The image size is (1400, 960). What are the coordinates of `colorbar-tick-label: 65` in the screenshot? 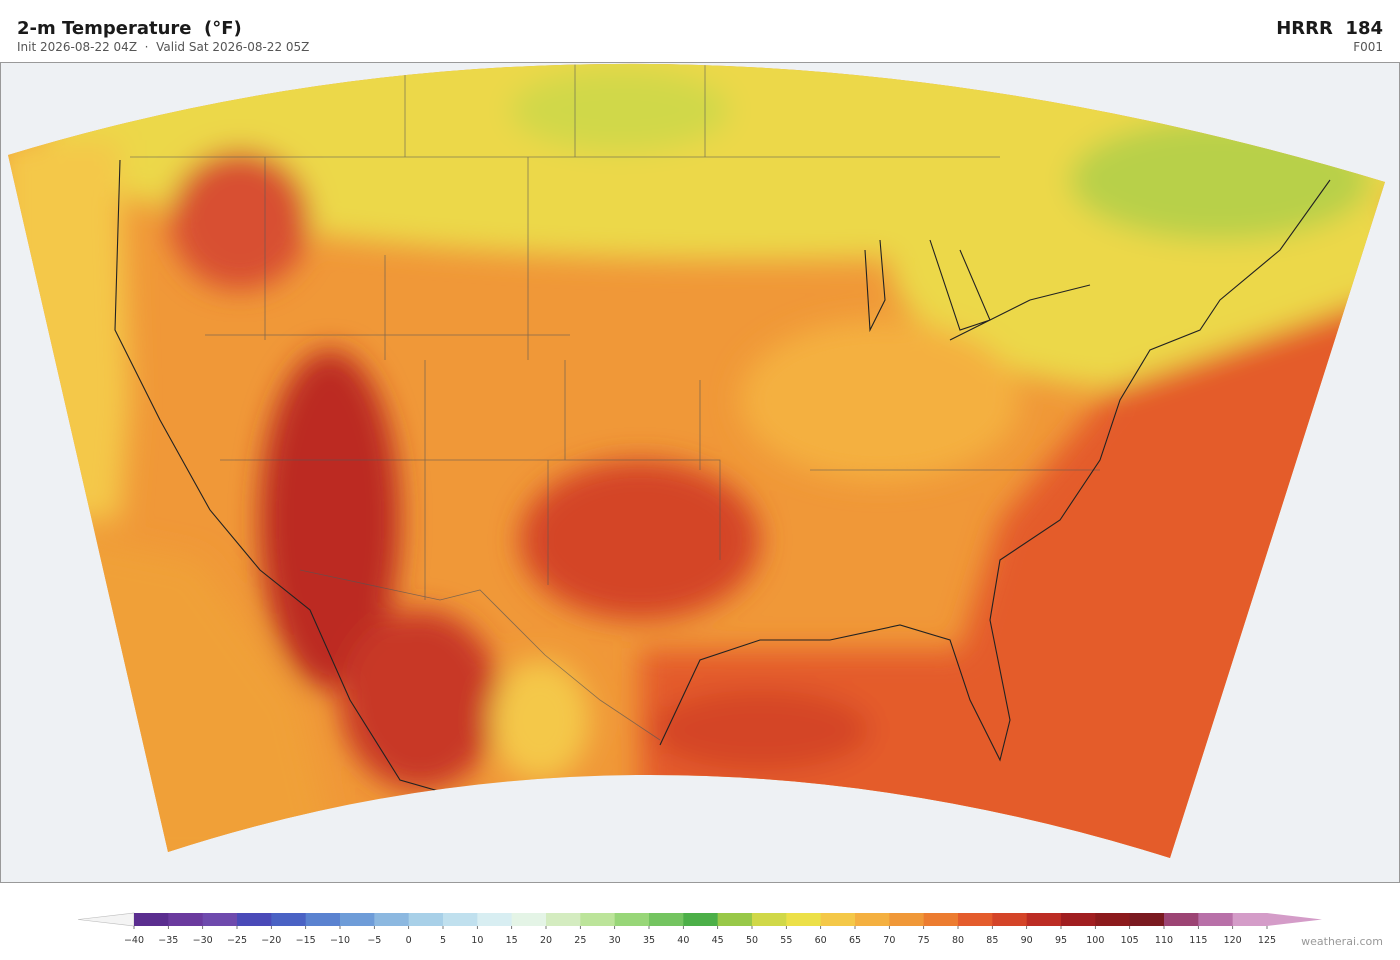 It's located at (855, 940).